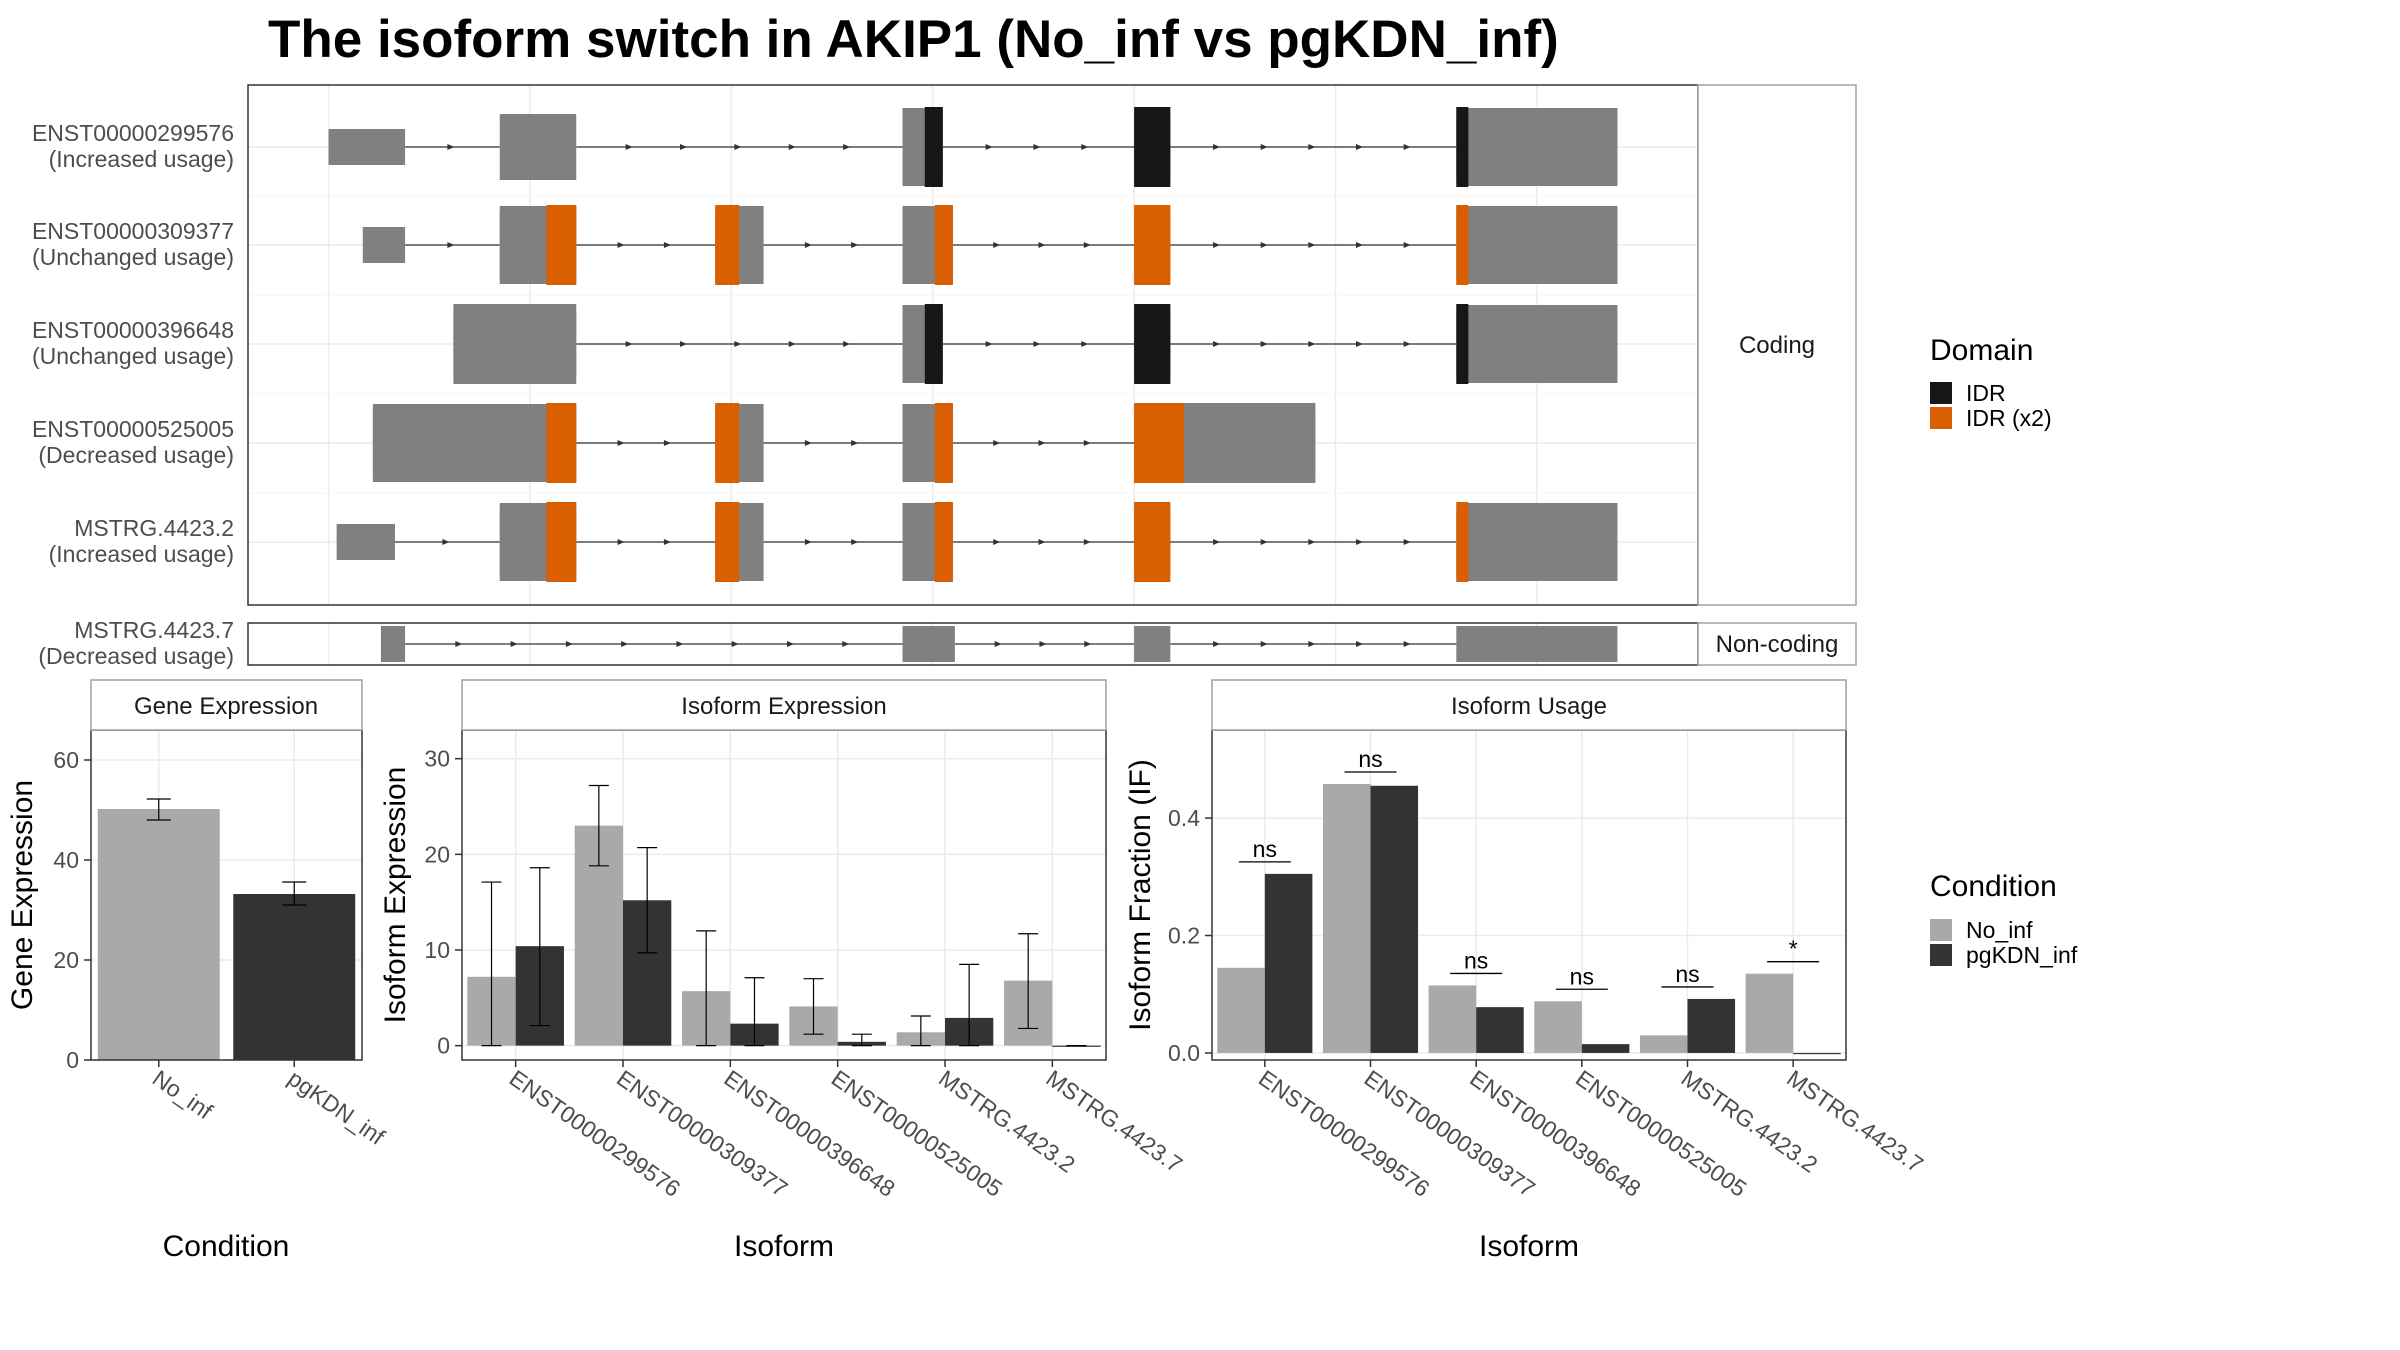 The height and width of the screenshot is (1350, 2400). Describe the element at coordinates (1184, 818) in the screenshot. I see `y-tick-label: 0.4` at that location.